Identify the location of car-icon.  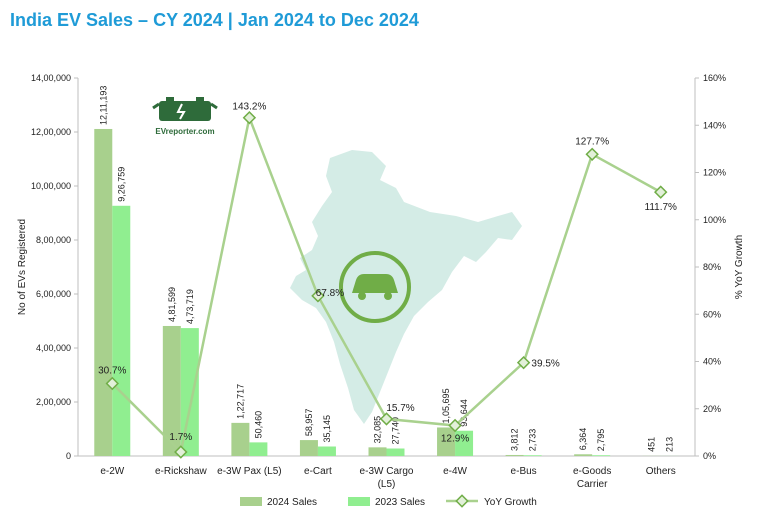
(375, 287).